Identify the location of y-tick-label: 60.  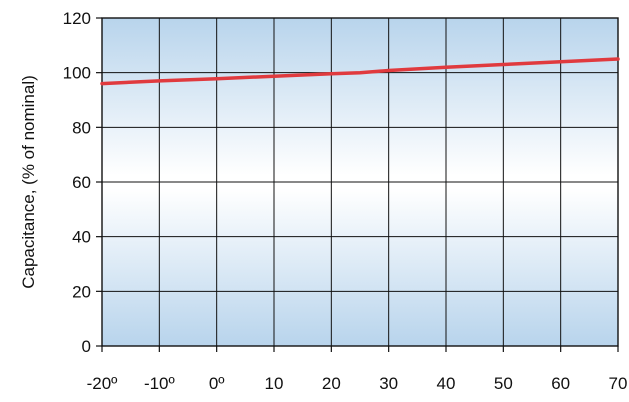
(81, 182).